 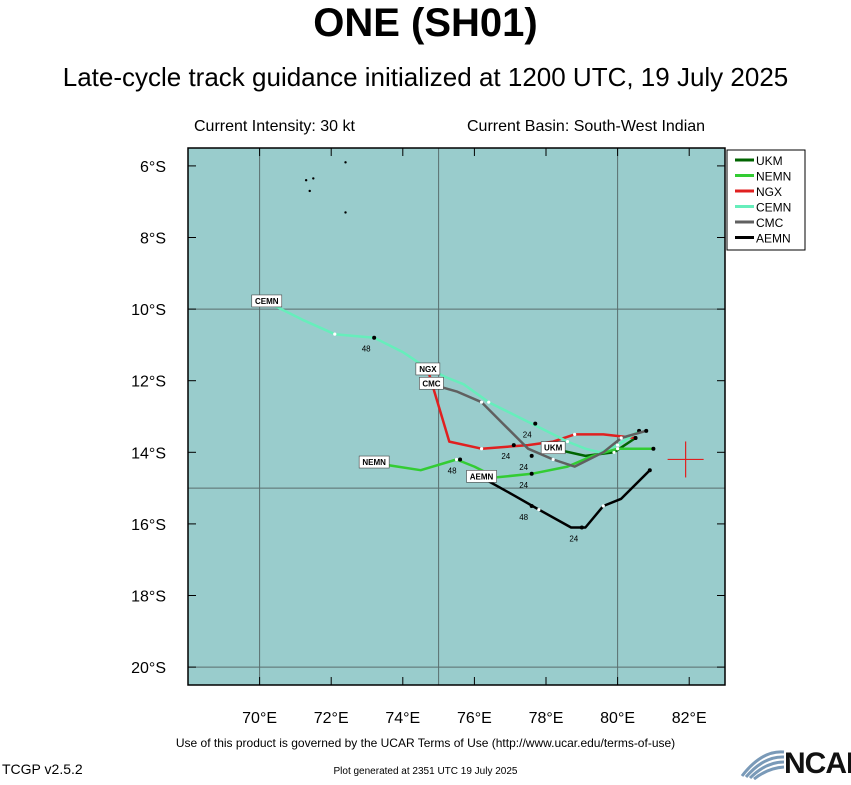 What do you see at coordinates (148, 597) in the screenshot?
I see `lat-tick-label: 18°S` at bounding box center [148, 597].